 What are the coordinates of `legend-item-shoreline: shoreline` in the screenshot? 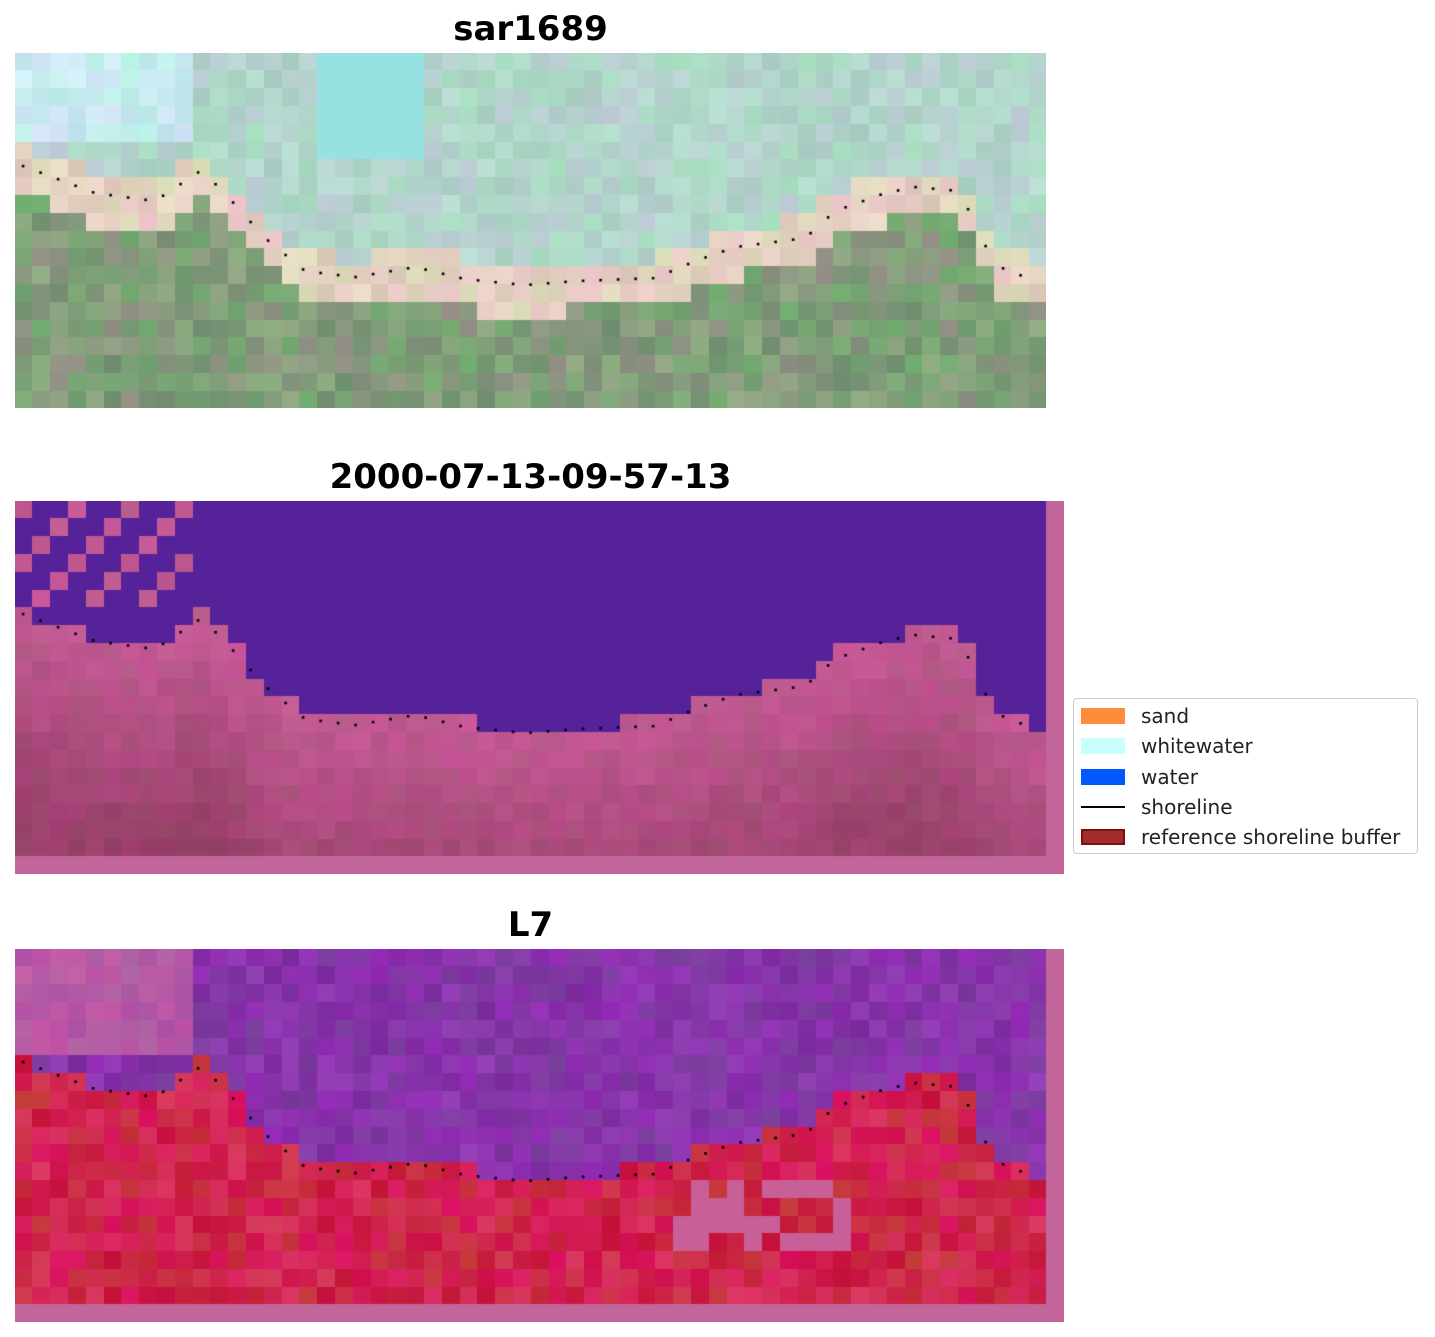 It's located at (1157, 807).